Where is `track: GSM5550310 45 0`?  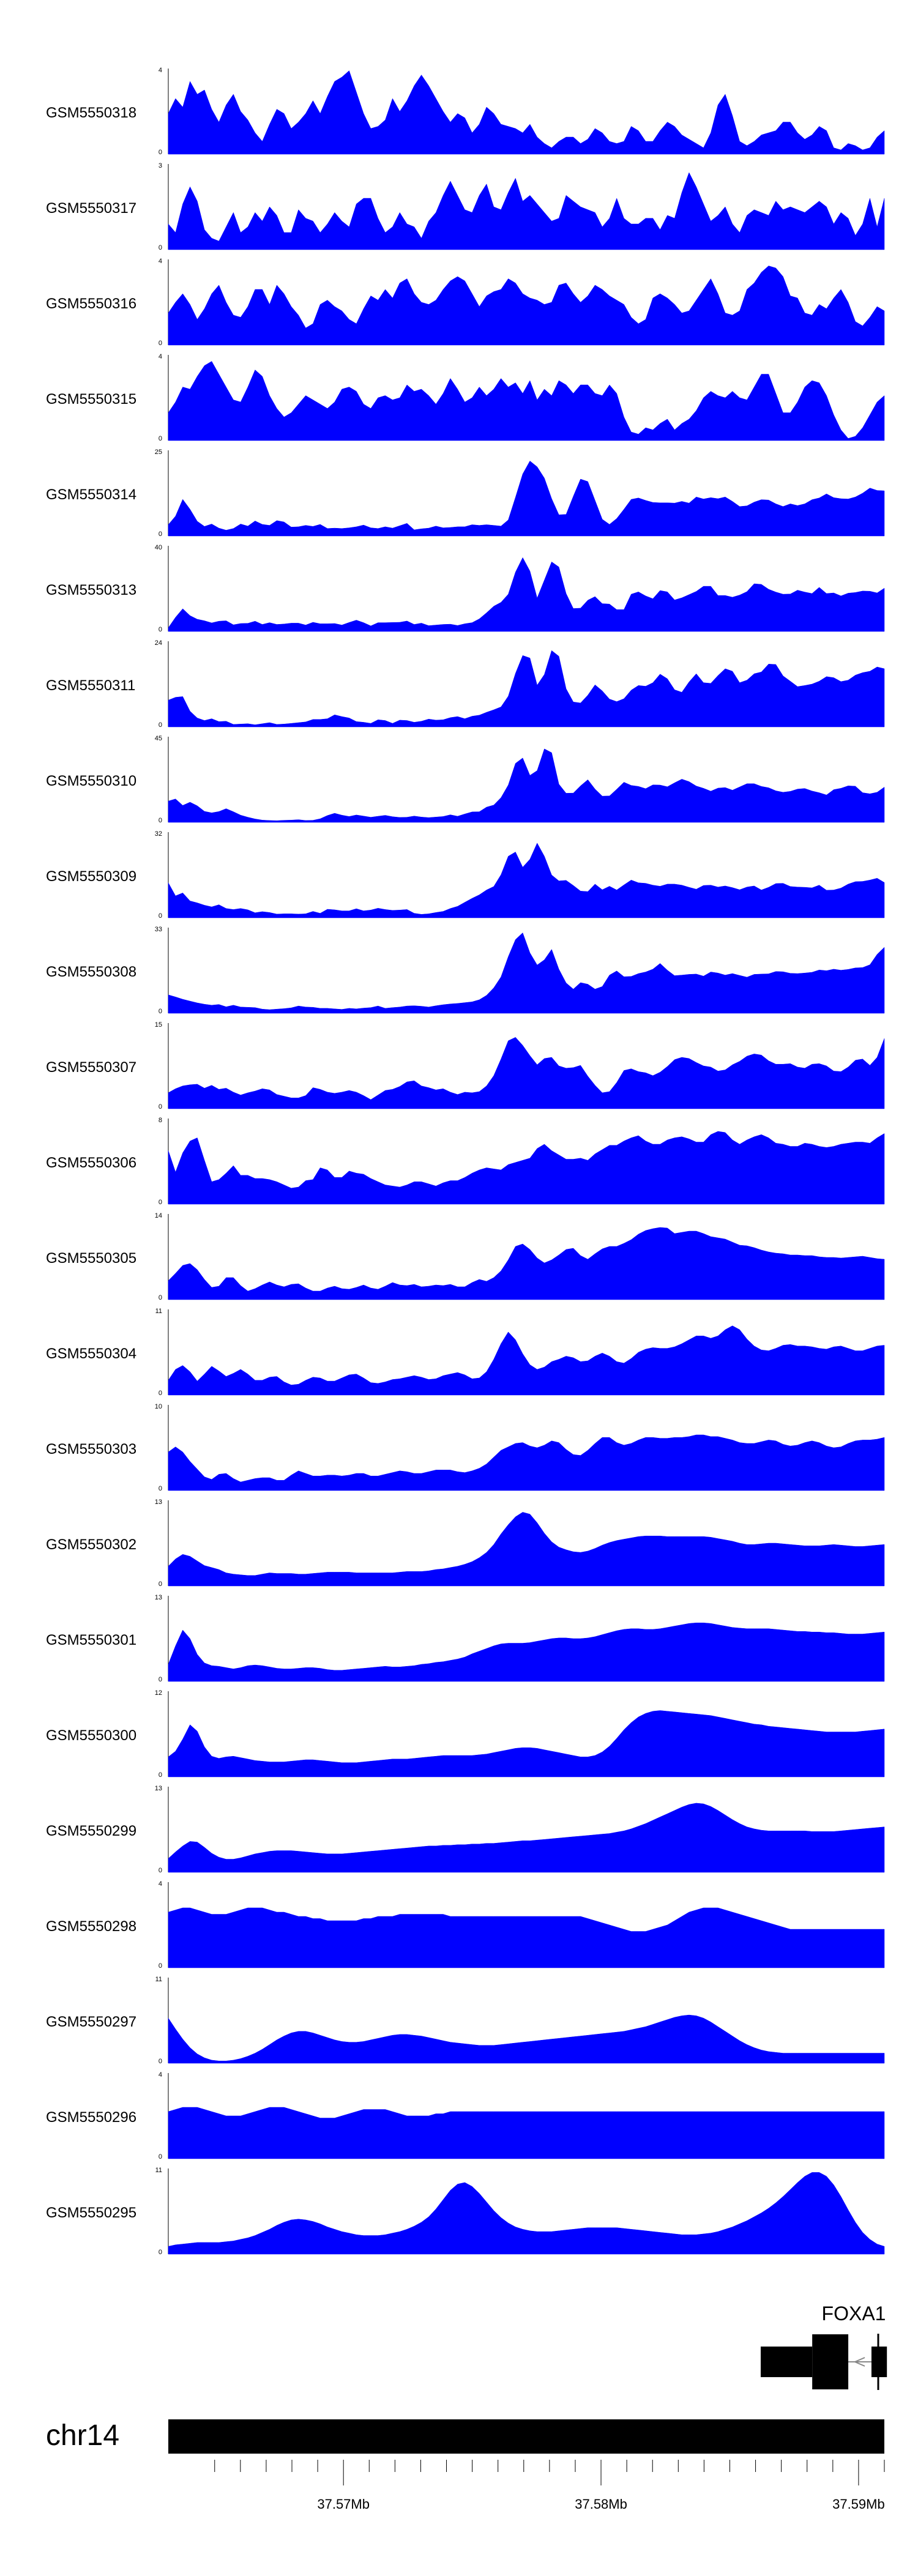
track: GSM5550310 45 0 is located at coordinates (465, 780).